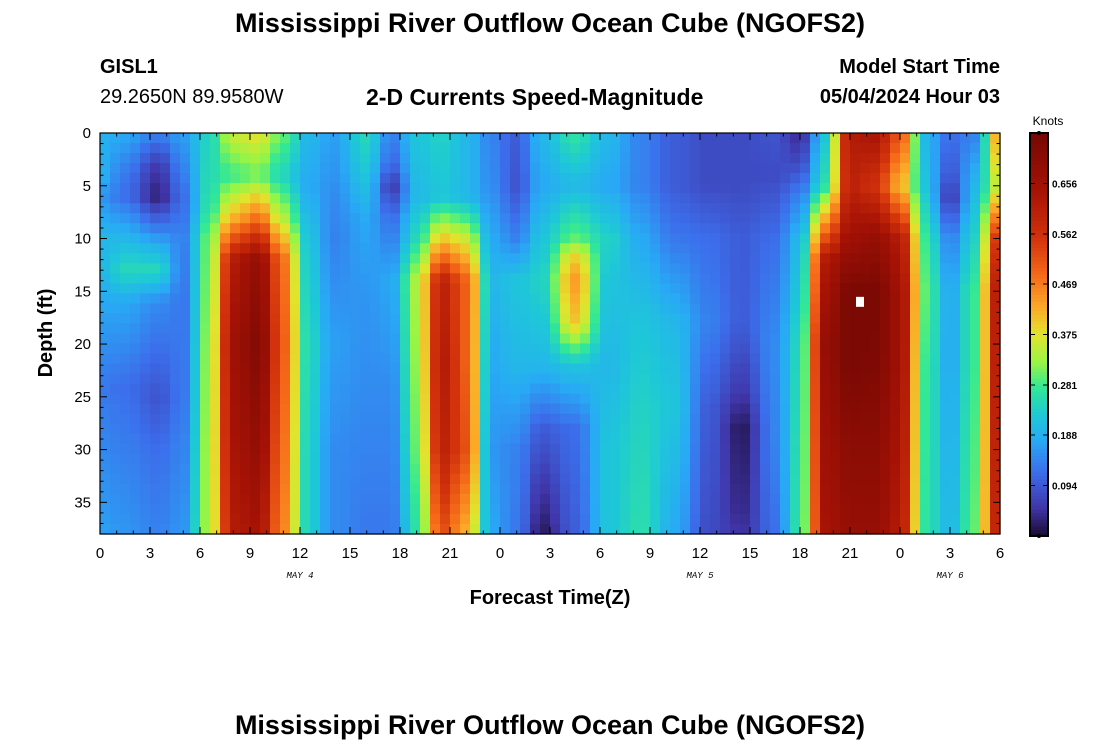 The image size is (1100, 750). I want to click on max-speed-marker, so click(860, 301).